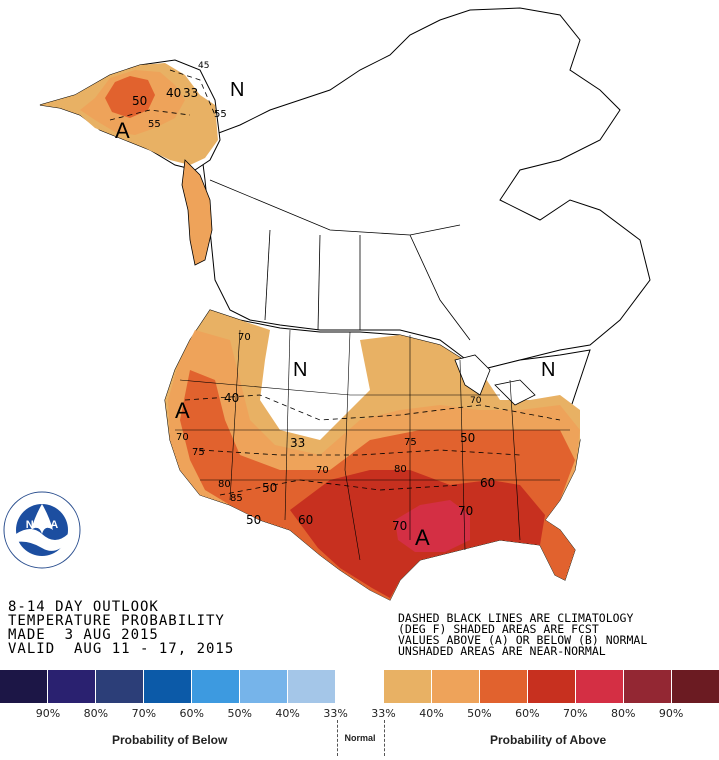  I want to click on legend-color-bar, so click(359, 686).